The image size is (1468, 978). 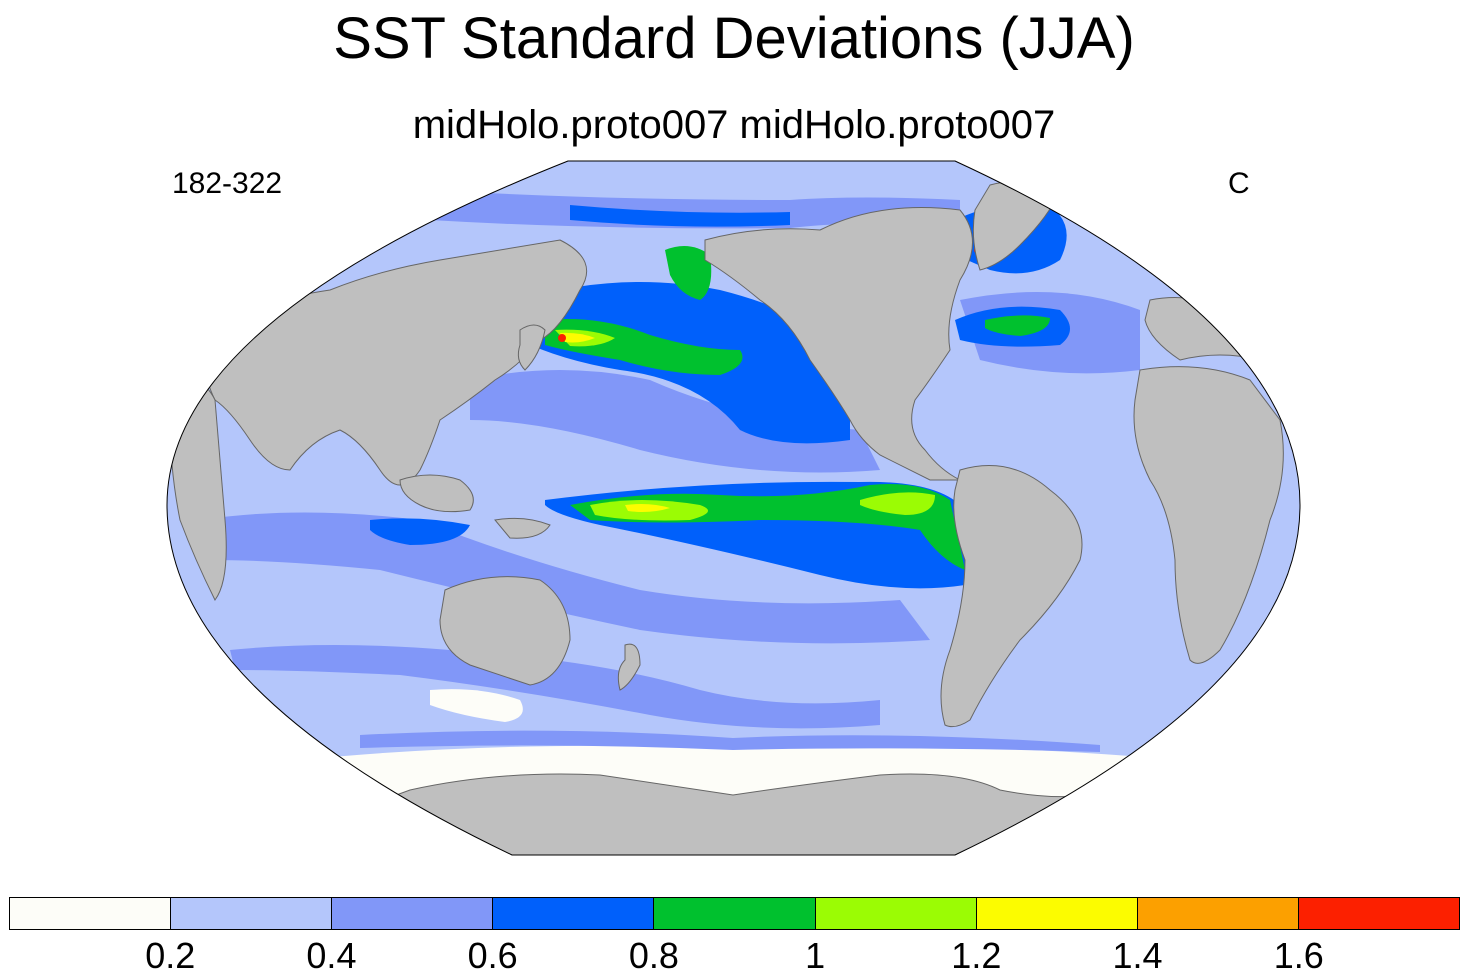 What do you see at coordinates (531, 347) in the screenshot?
I see `land-japan` at bounding box center [531, 347].